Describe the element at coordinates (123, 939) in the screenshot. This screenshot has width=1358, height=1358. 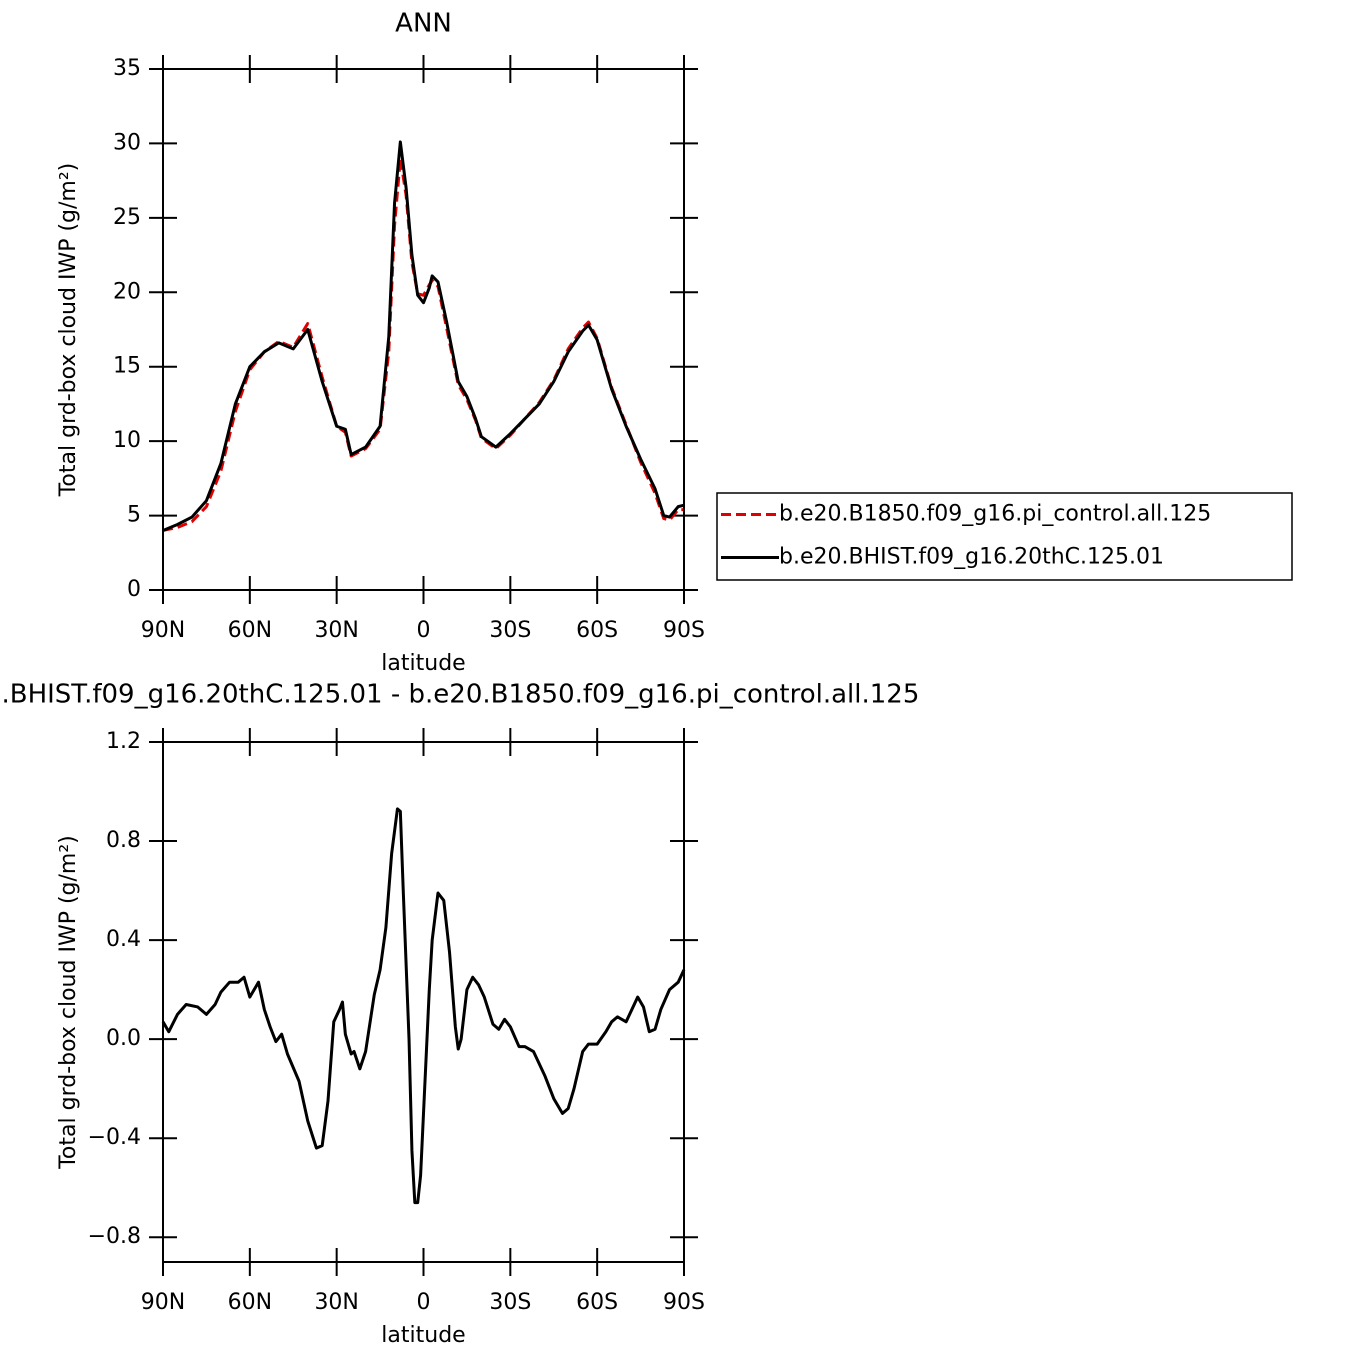
I see `y-tick-label: 0.4` at that location.